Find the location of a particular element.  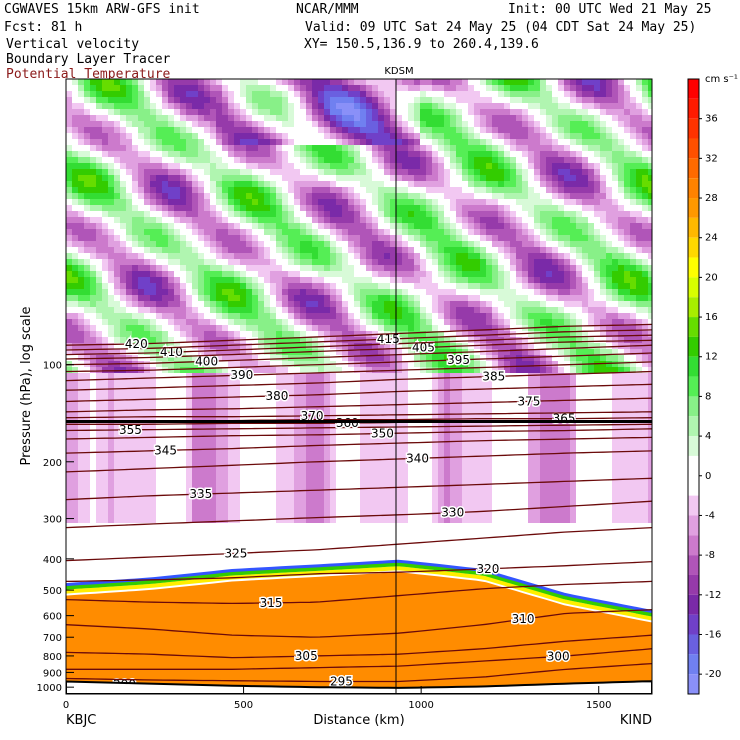

cross-section-endpoints: XY= 150.5,136.9 to 260.4,139.6 is located at coordinates (421, 44).